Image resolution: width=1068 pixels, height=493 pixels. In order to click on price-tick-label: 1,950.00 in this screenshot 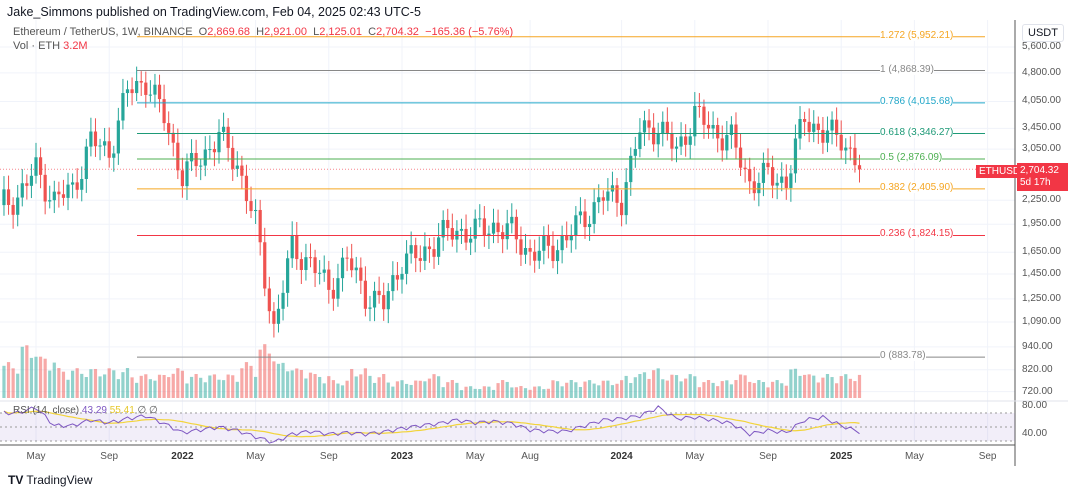, I will do `click(1041, 224)`.